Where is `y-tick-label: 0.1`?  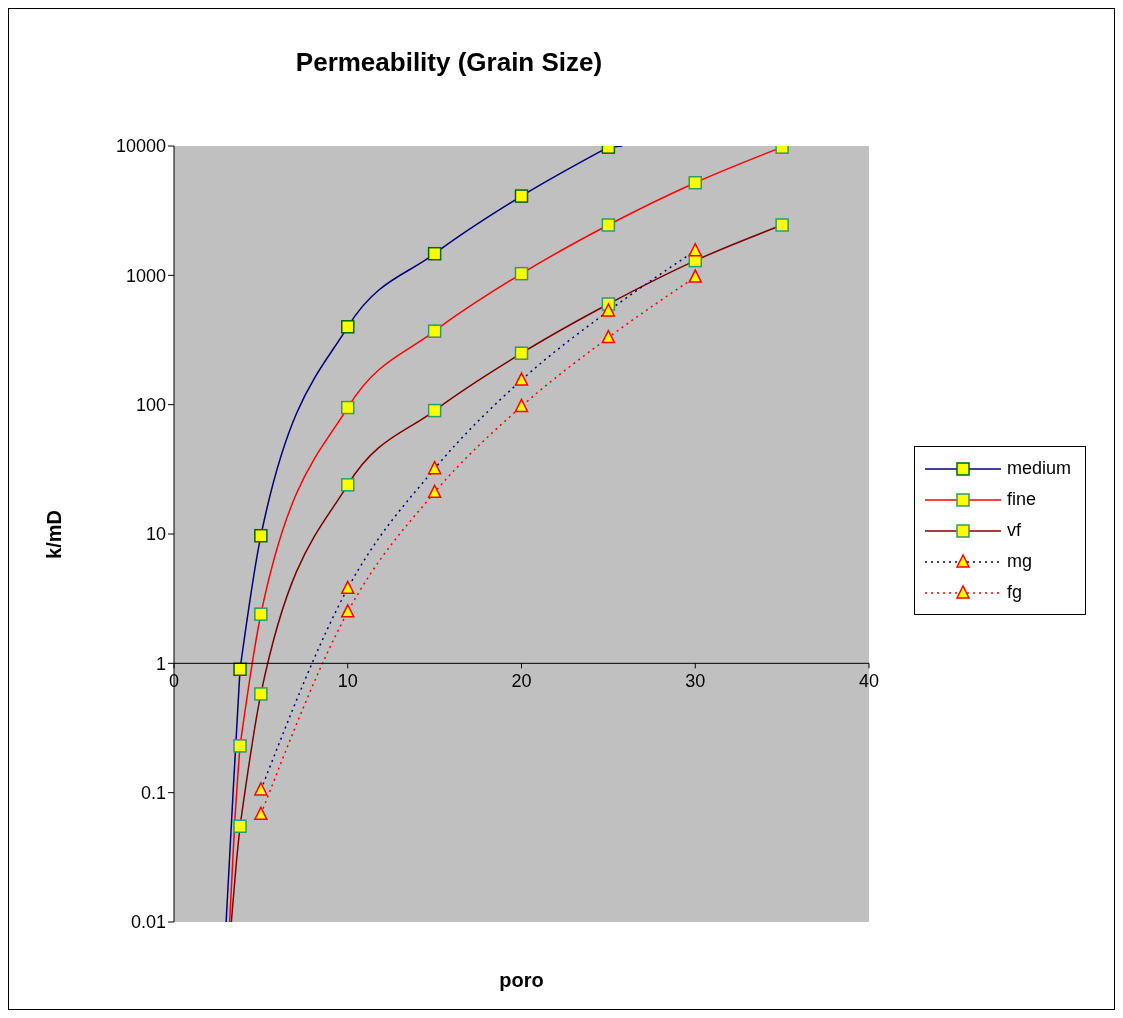
y-tick-label: 0.1 is located at coordinates (153, 793).